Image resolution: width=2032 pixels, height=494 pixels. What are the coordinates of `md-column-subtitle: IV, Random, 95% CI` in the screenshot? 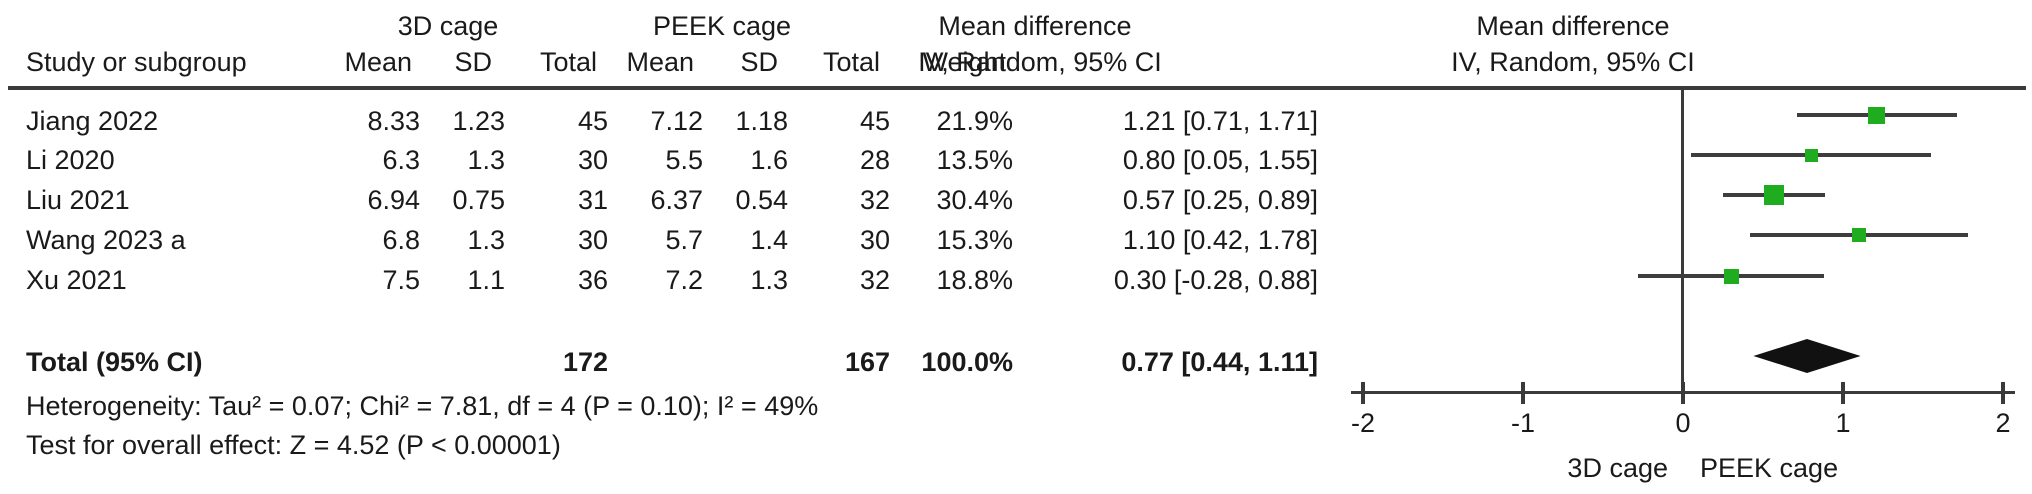 It's located at (1040, 62).